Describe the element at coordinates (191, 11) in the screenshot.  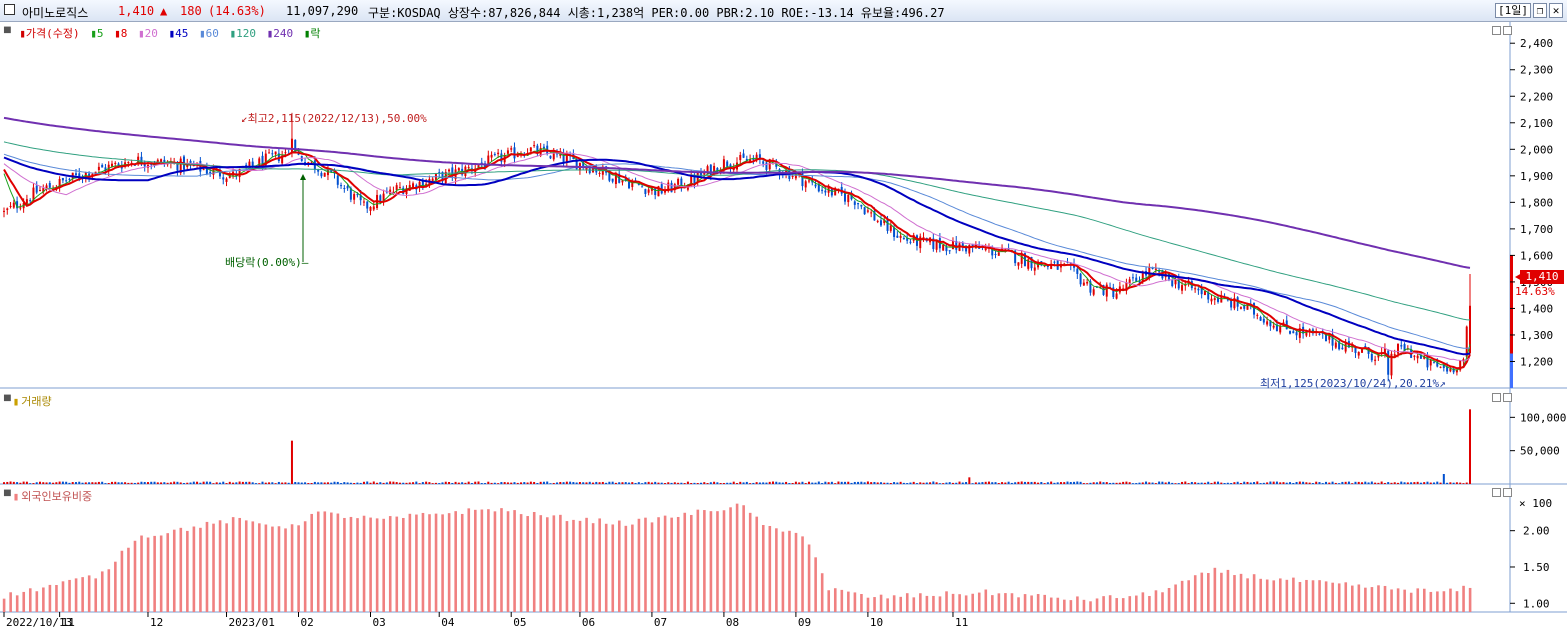
I see `price-change: 180` at that location.